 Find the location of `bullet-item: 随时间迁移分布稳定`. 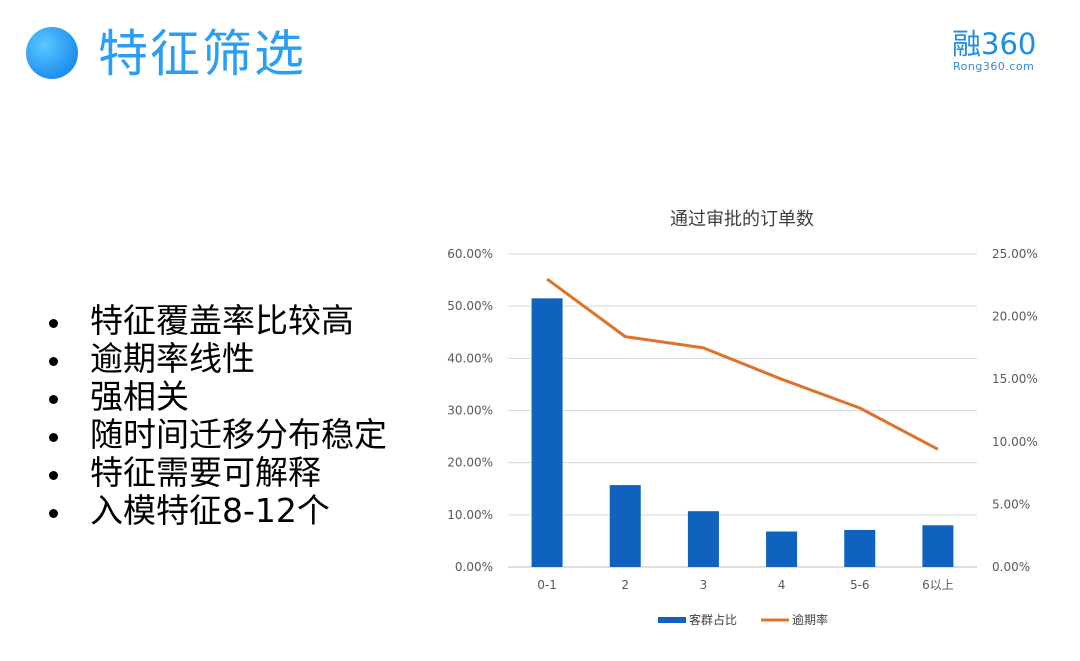

bullet-item: 随时间迁移分布稳定 is located at coordinates (220, 434).